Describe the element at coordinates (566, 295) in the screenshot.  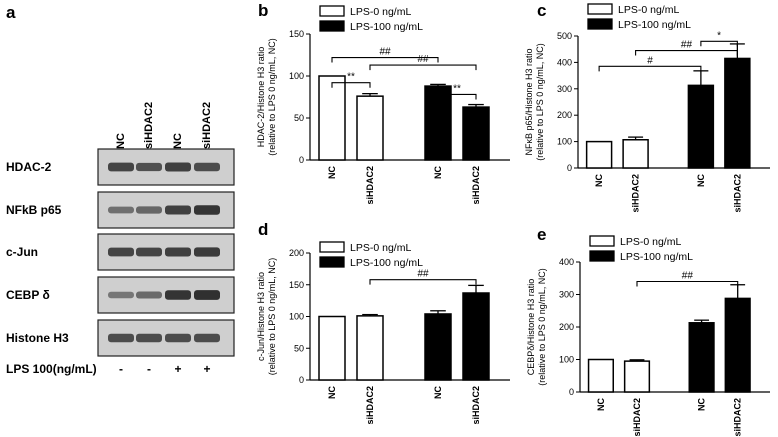
I see `y-tick-label: 300` at that location.